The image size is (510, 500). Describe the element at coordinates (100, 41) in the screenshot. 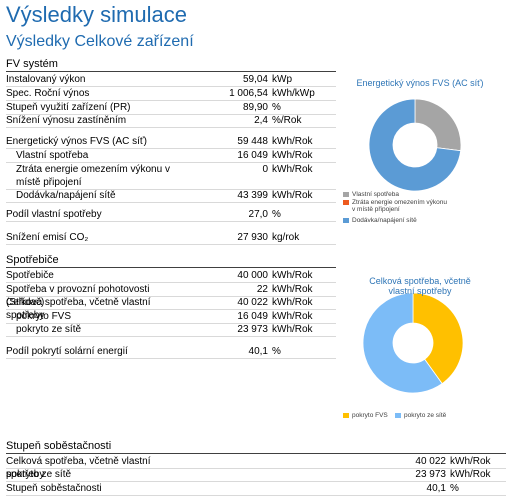

I see `page-subtitle: Výsledky Celkové zařízení` at that location.